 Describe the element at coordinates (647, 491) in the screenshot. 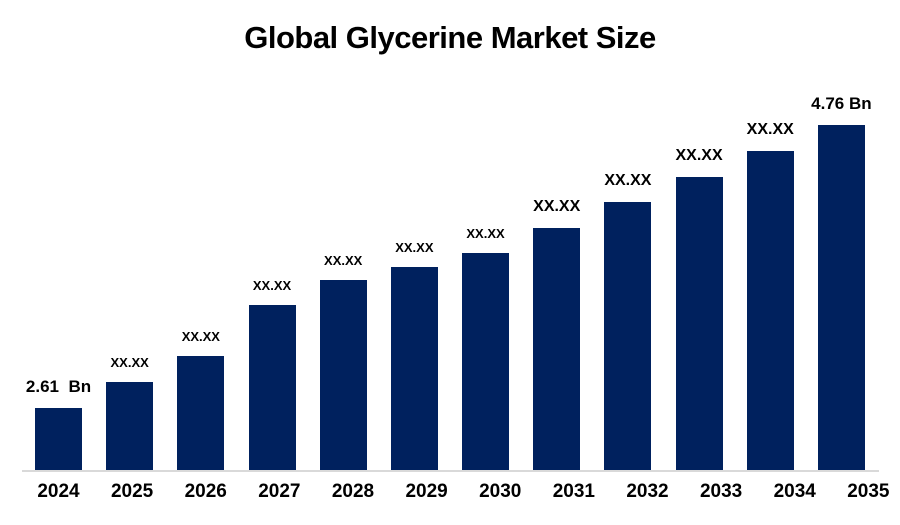

I see `x-tick-2032: 2032` at that location.